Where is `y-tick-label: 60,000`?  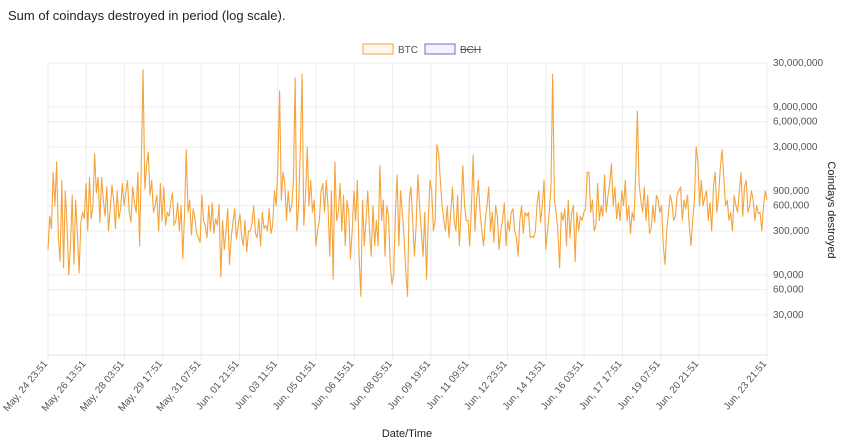 y-tick-label: 60,000 is located at coordinates (788, 290).